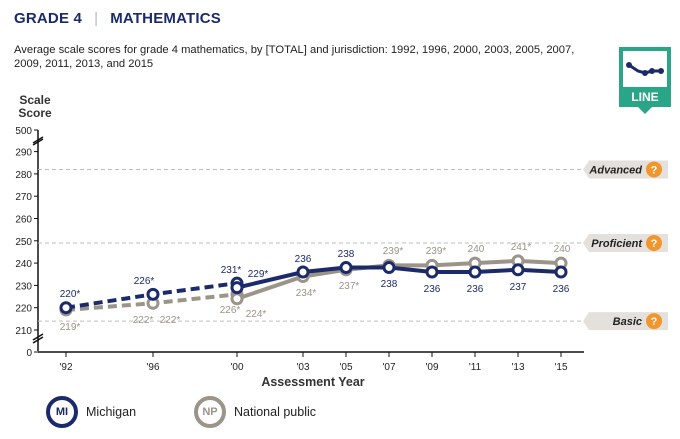  Describe the element at coordinates (48, 18) in the screenshot. I see `grade-label: GRADE 4` at that location.